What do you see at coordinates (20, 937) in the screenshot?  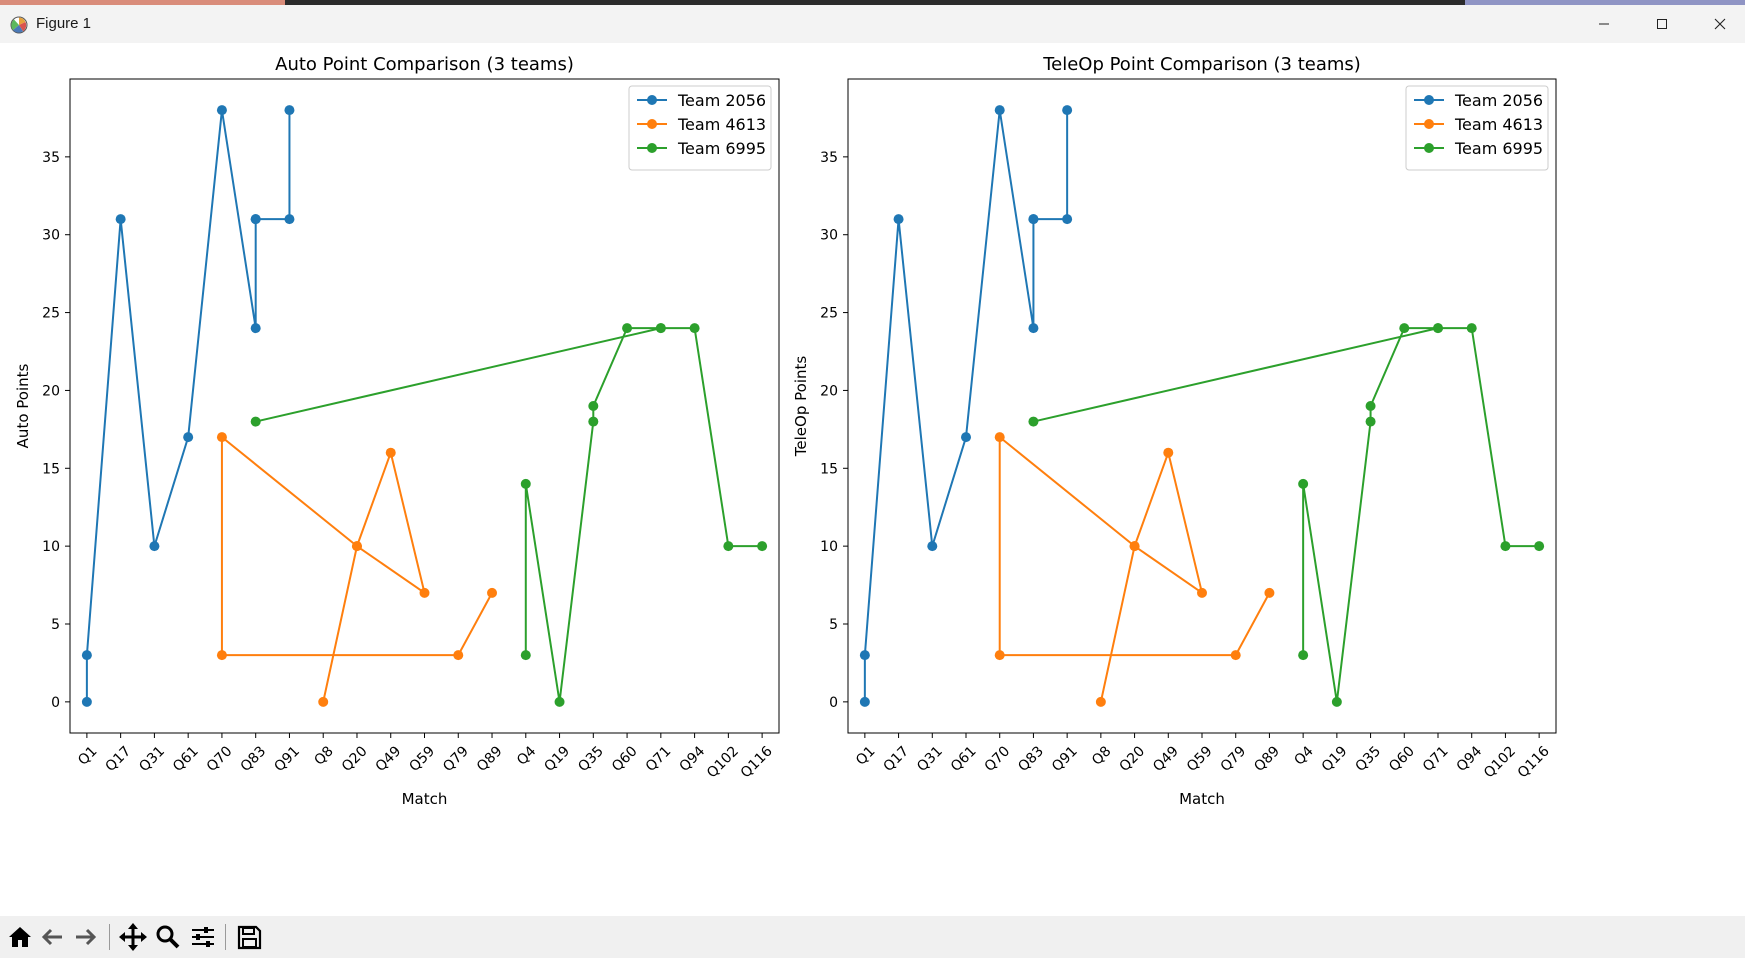 I see `home-button` at bounding box center [20, 937].